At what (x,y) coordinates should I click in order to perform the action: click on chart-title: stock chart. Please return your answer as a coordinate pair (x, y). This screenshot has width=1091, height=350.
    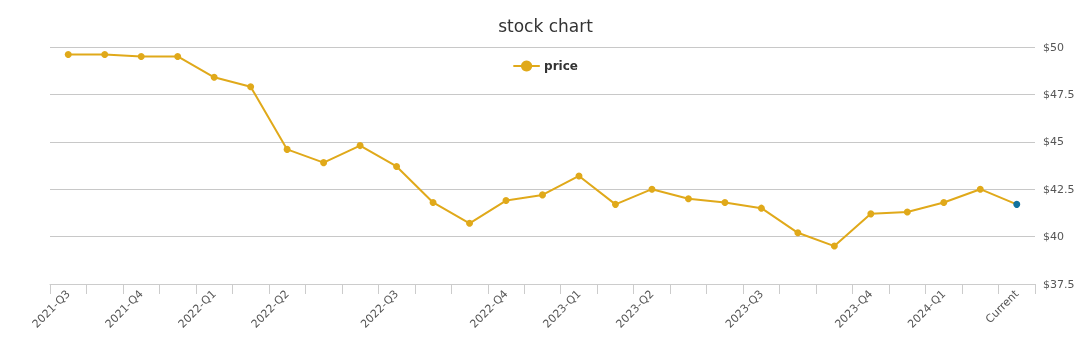
    Looking at the image, I should click on (546, 25).